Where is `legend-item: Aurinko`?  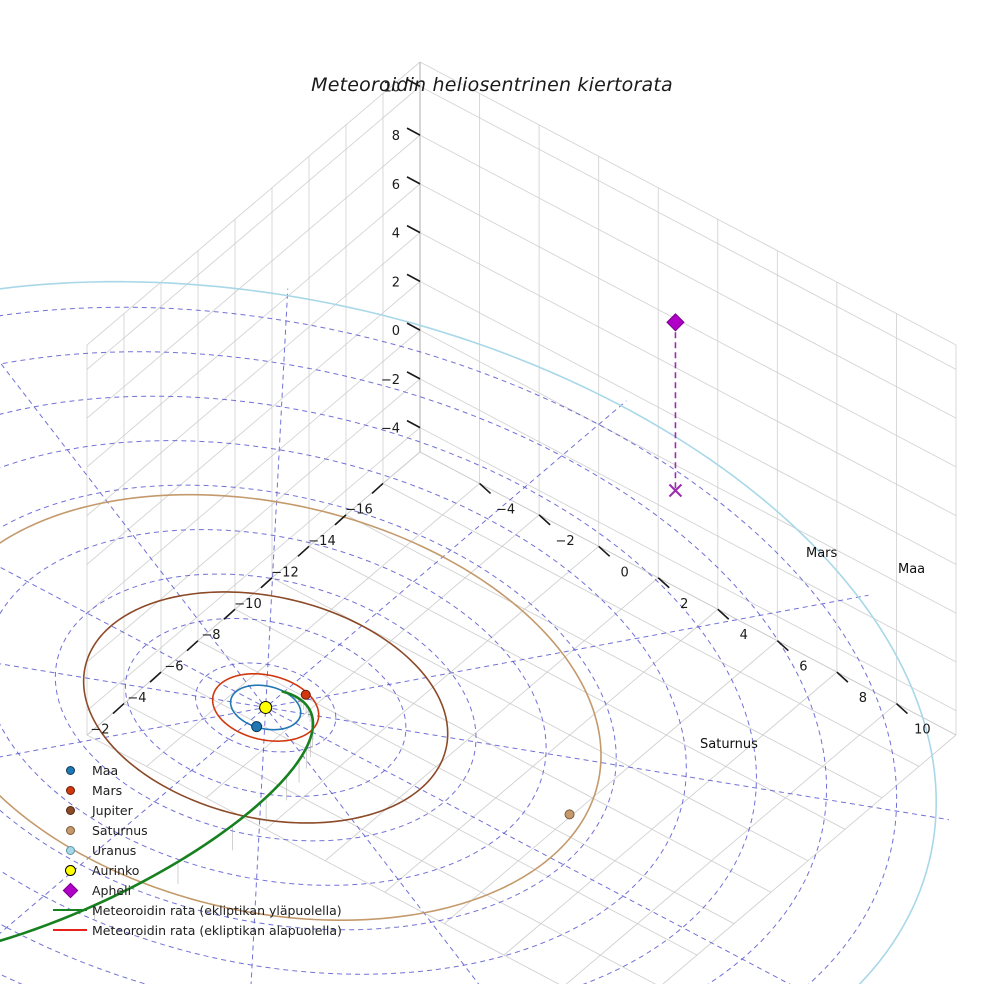 legend-item: Aurinko is located at coordinates (195, 870).